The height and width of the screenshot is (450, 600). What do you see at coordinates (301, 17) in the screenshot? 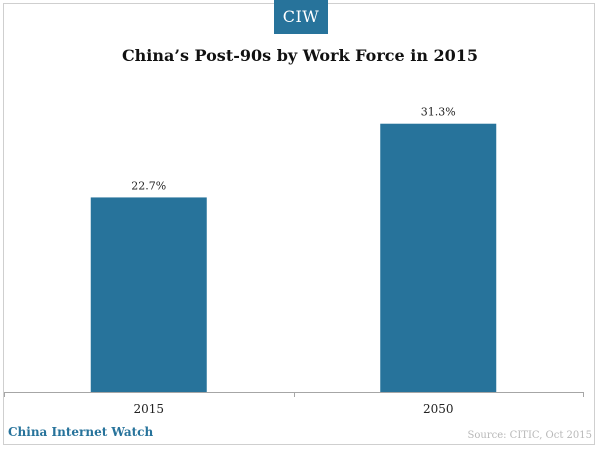
I see `ciw-logo: CIW` at bounding box center [301, 17].